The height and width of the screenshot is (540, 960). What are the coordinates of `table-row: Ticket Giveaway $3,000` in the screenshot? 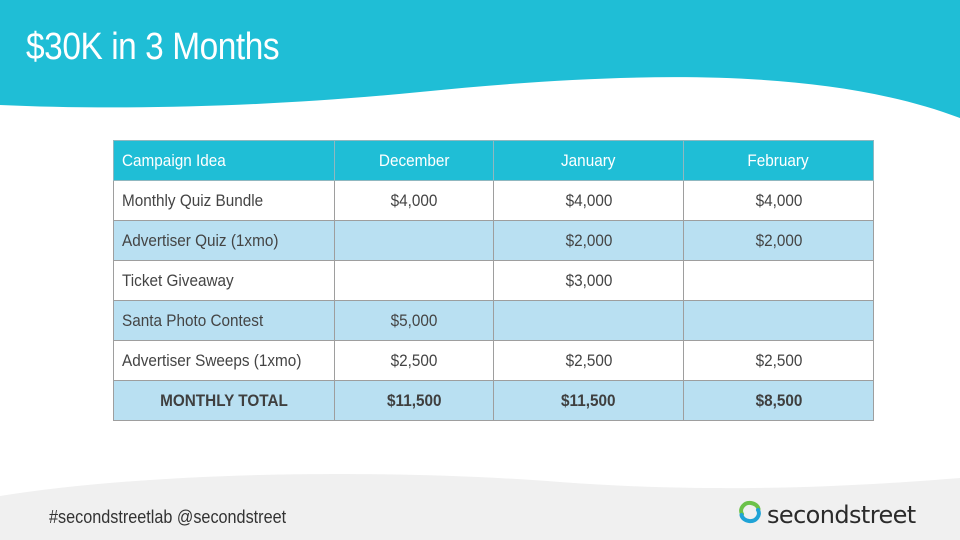 It's located at (493, 280).